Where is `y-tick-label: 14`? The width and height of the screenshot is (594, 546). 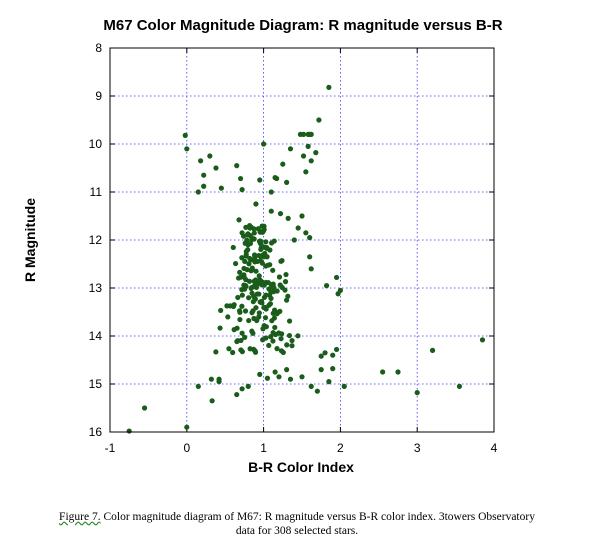 y-tick-label: 14 is located at coordinates (96, 336).